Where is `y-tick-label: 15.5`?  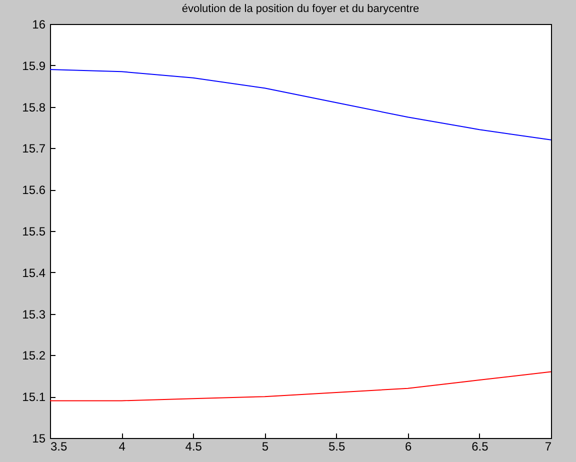 y-tick-label: 15.5 is located at coordinates (34, 231).